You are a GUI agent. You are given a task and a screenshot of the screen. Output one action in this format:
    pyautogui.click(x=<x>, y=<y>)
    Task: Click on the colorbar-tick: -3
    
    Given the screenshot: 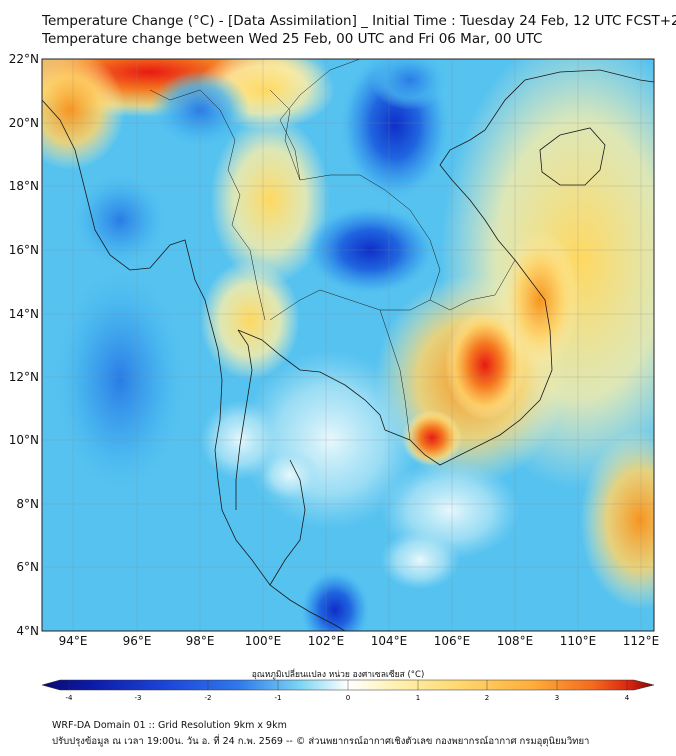 What is the action you would take?
    pyautogui.click(x=138, y=698)
    